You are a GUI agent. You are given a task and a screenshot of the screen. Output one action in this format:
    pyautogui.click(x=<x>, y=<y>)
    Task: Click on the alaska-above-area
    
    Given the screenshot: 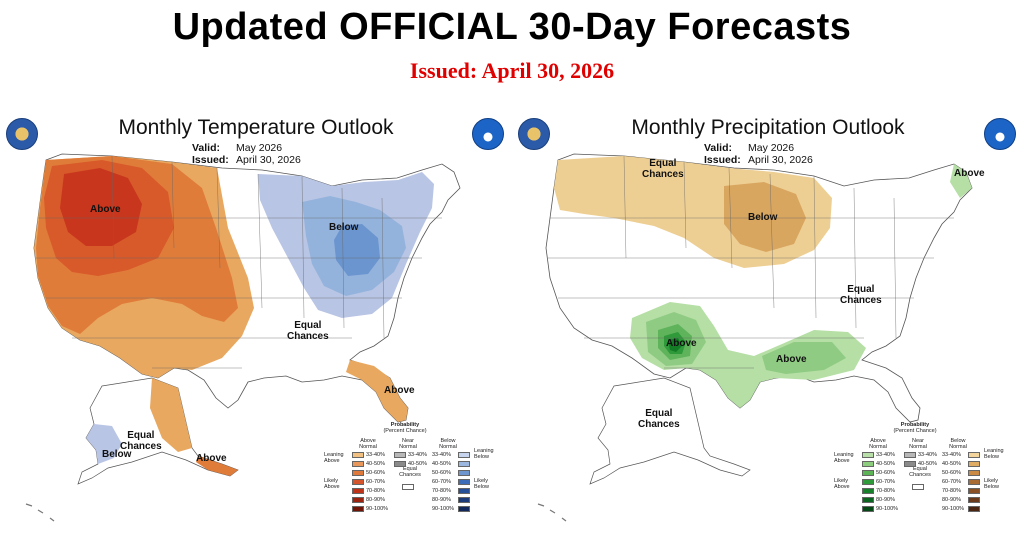 What is the action you would take?
    pyautogui.click(x=171, y=415)
    